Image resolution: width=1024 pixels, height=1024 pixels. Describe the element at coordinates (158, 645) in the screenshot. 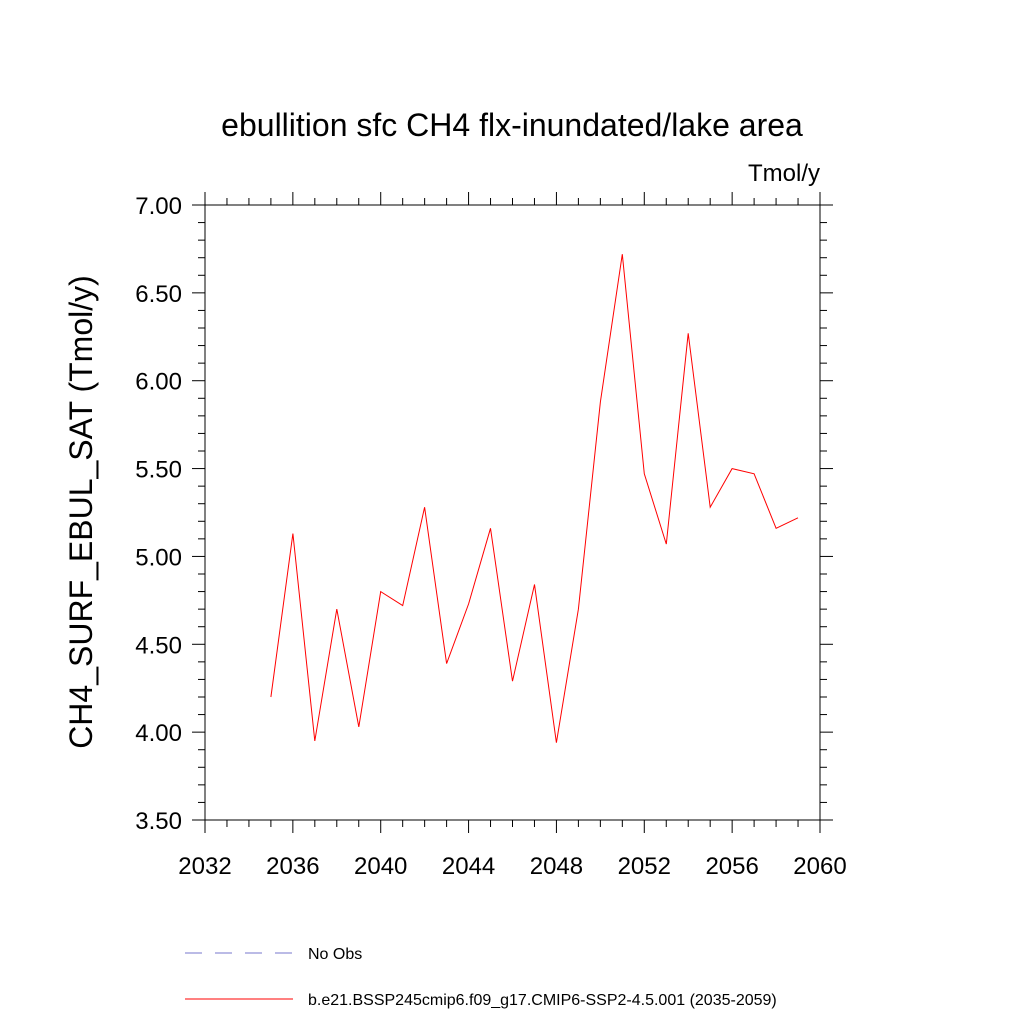

I see `y-tick-label: 4.50` at that location.